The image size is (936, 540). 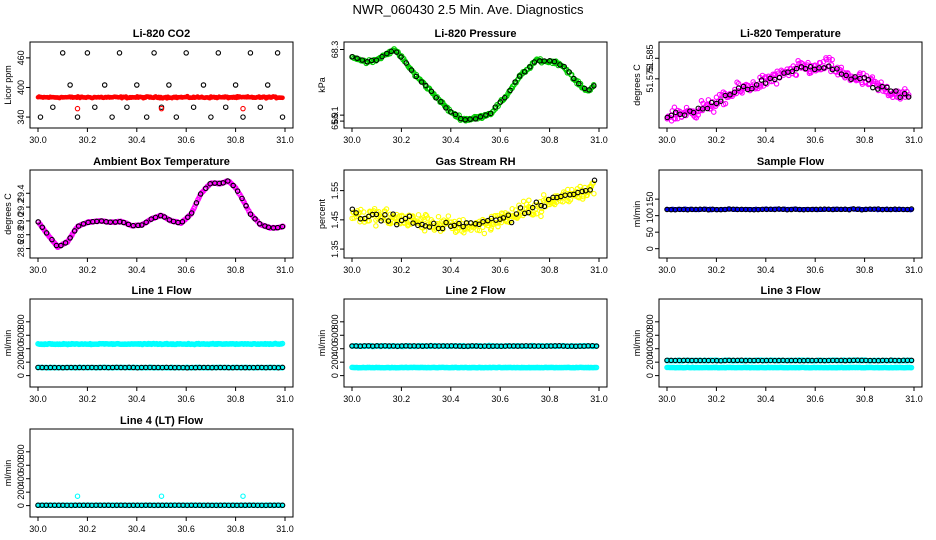 I want to click on page-title: NWR_060430 2.5 Min. Ave. Diagnostics, so click(x=468, y=9).